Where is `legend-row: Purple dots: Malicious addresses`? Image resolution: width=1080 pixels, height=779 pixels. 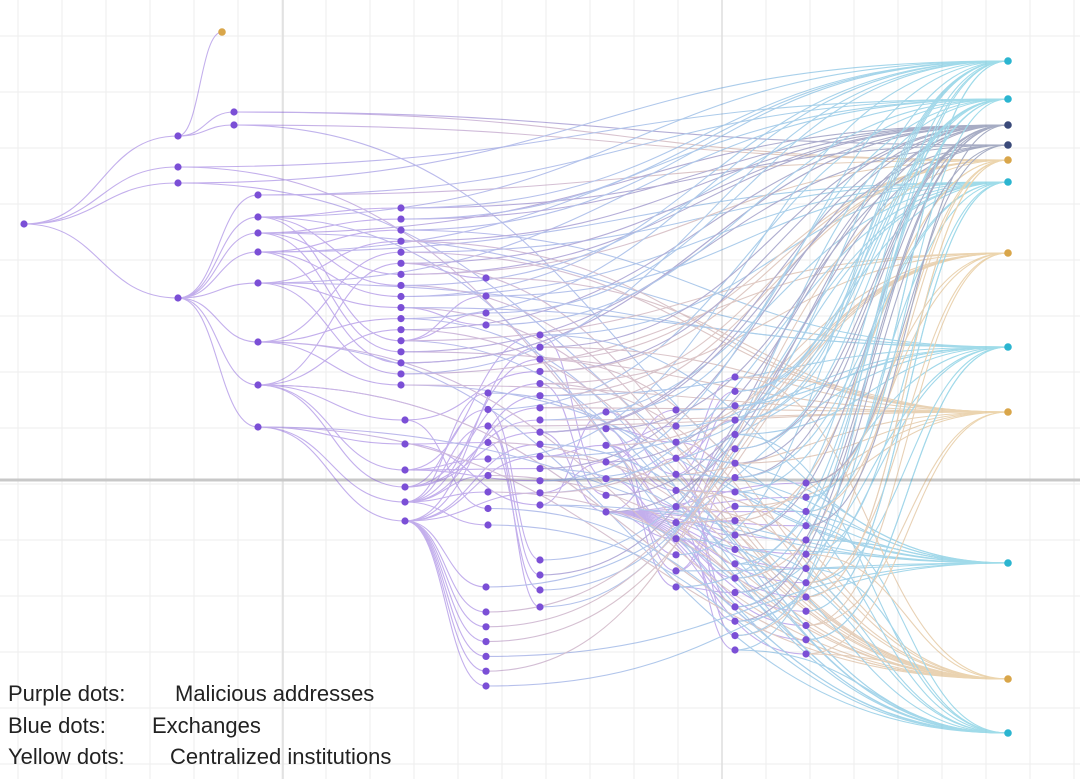
legend-row: Purple dots: Malicious addresses is located at coordinates (191, 694).